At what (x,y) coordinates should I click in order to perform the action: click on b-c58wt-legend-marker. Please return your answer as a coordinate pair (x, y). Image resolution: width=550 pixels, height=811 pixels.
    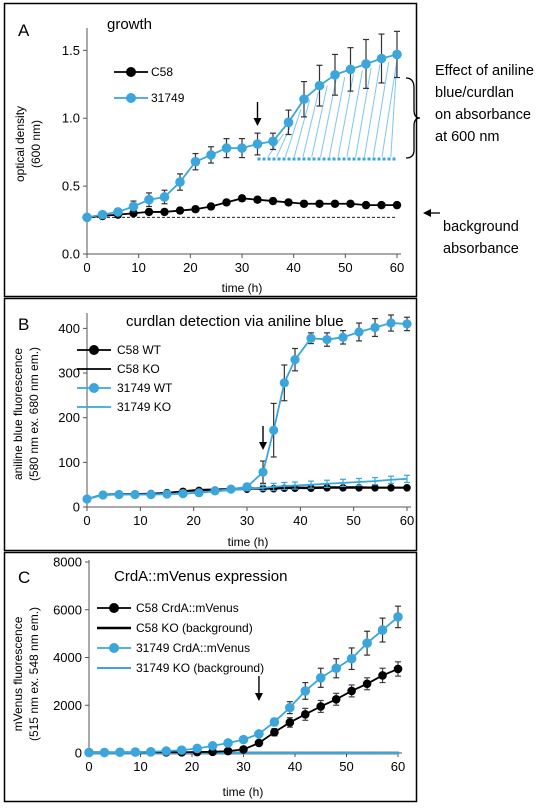
    Looking at the image, I should click on (94, 350).